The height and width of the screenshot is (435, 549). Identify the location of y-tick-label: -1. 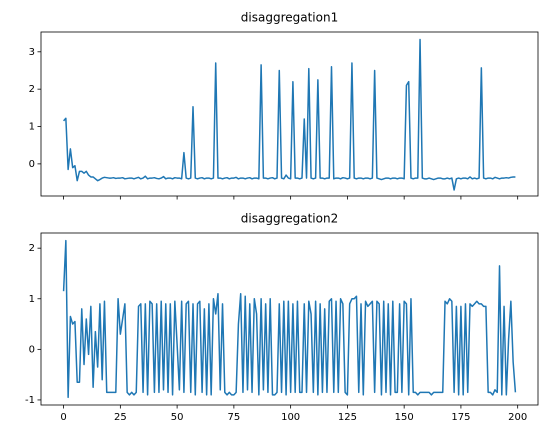
(30, 400).